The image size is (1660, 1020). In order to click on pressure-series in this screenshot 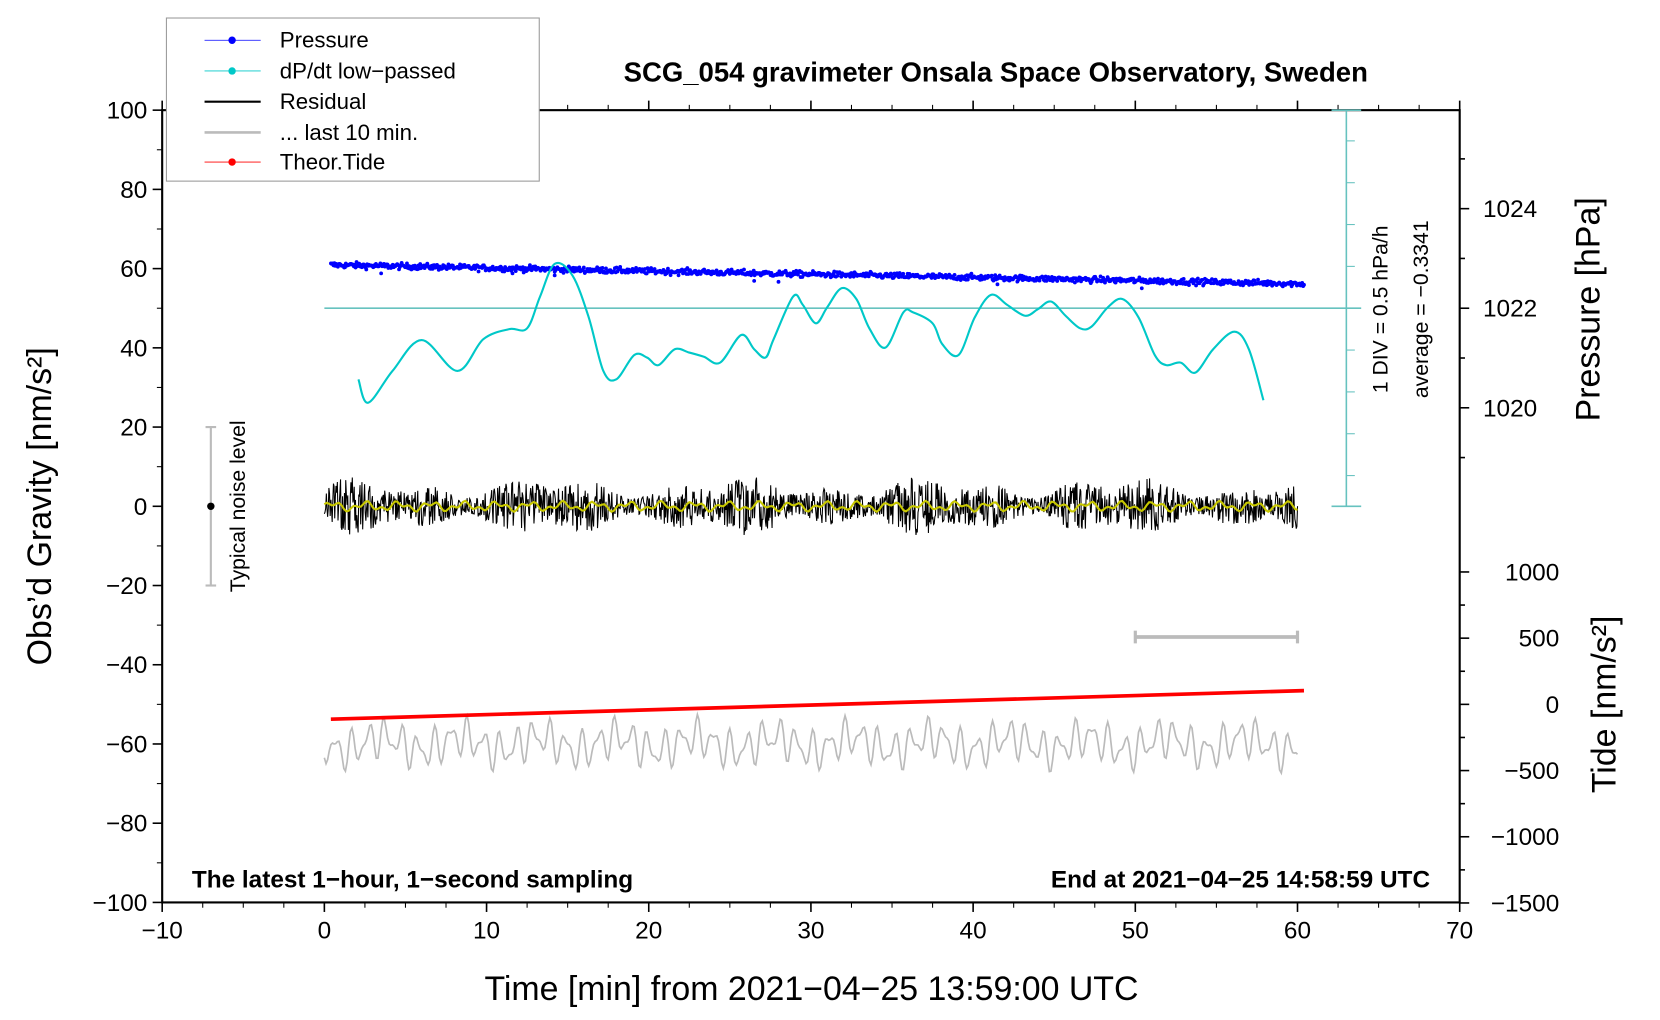, I will do `click(817, 275)`.